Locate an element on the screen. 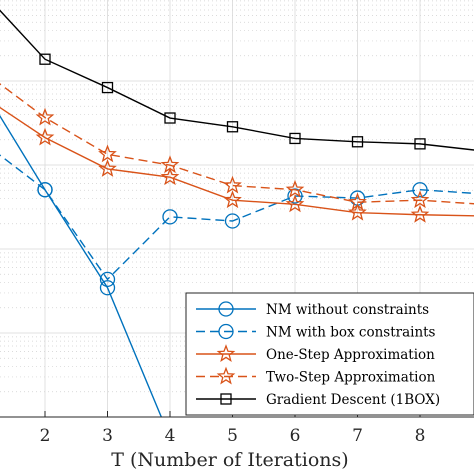  x-tick-label: 7 is located at coordinates (357, 436).